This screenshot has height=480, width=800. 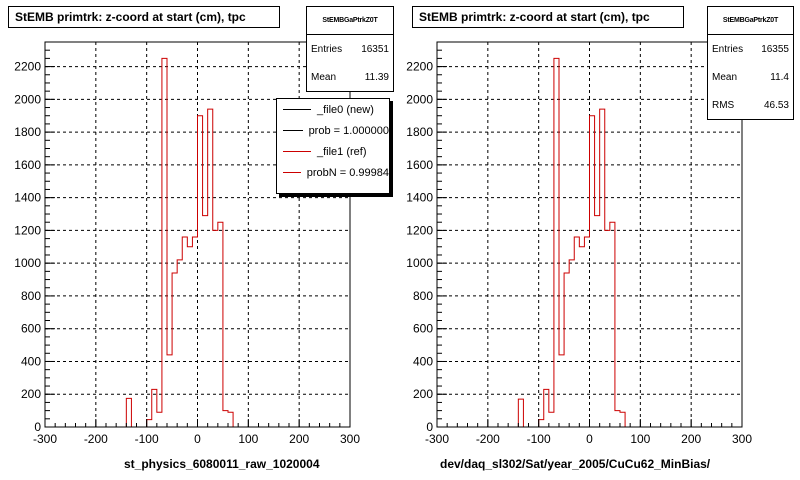 What do you see at coordinates (348, 130) in the screenshot?
I see `legend-label-prob: prob = 1.000000` at bounding box center [348, 130].